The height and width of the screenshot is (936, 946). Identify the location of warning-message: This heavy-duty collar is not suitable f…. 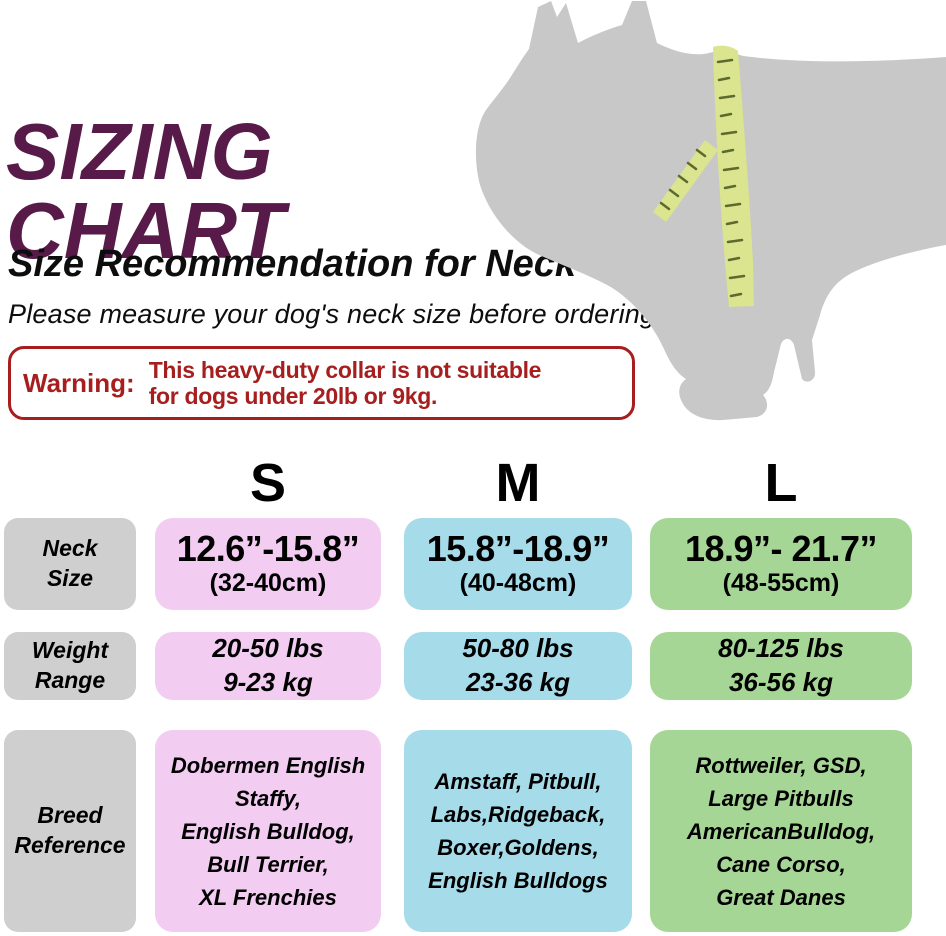
(345, 382).